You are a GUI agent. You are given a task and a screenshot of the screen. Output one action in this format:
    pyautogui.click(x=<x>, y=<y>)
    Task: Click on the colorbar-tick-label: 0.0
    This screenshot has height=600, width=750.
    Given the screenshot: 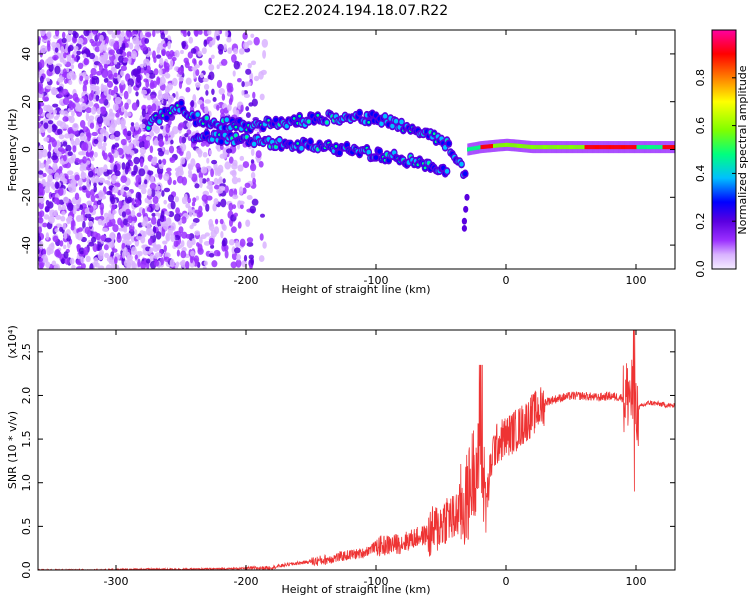 What is the action you would take?
    pyautogui.click(x=700, y=269)
    